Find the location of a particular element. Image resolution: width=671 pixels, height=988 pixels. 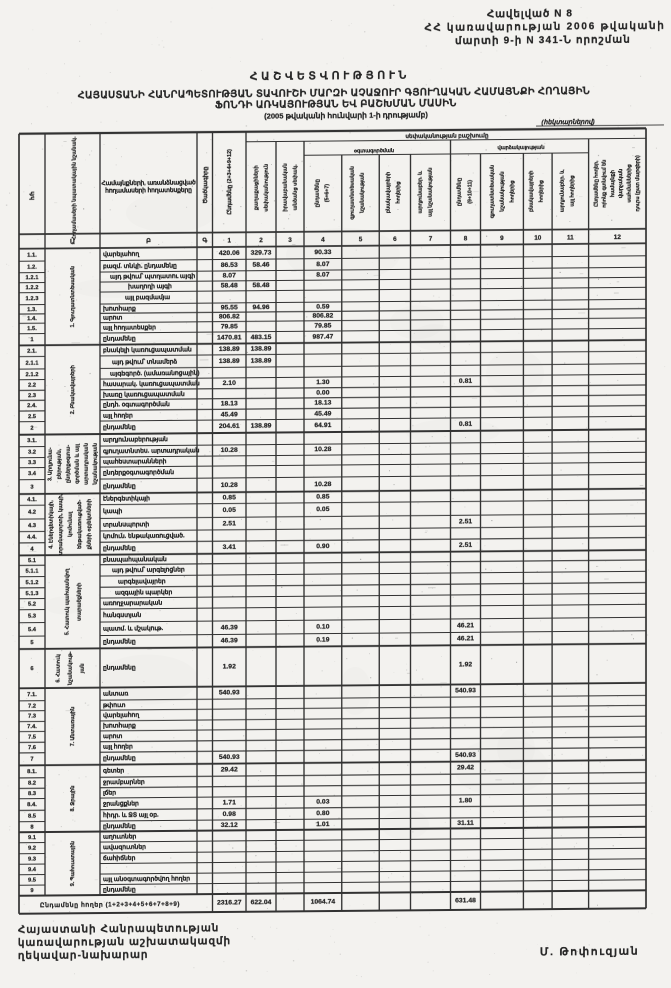

svg-text: էներգետիկայի is located at coordinates (126, 498).